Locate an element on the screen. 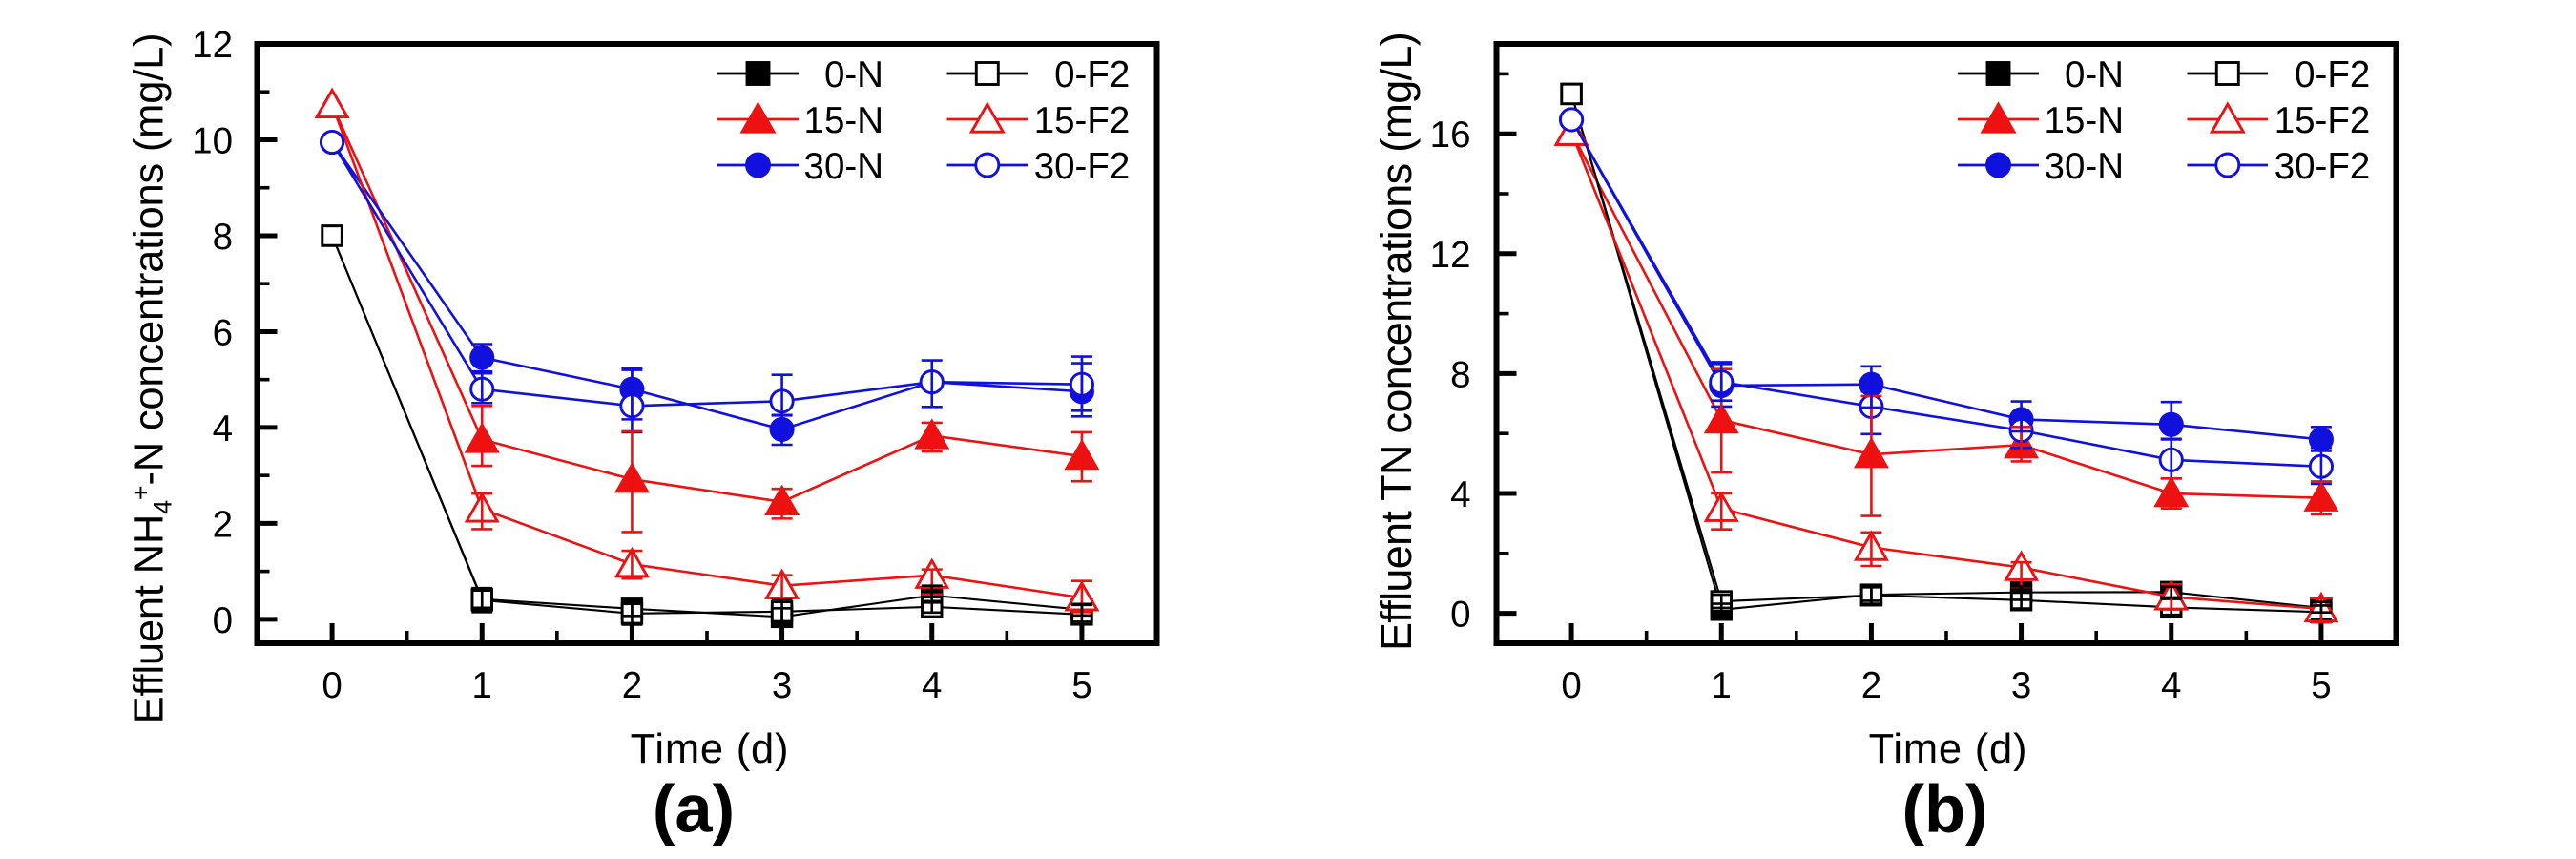 The height and width of the screenshot is (859, 2576). svg-text: (a) is located at coordinates (694, 809).